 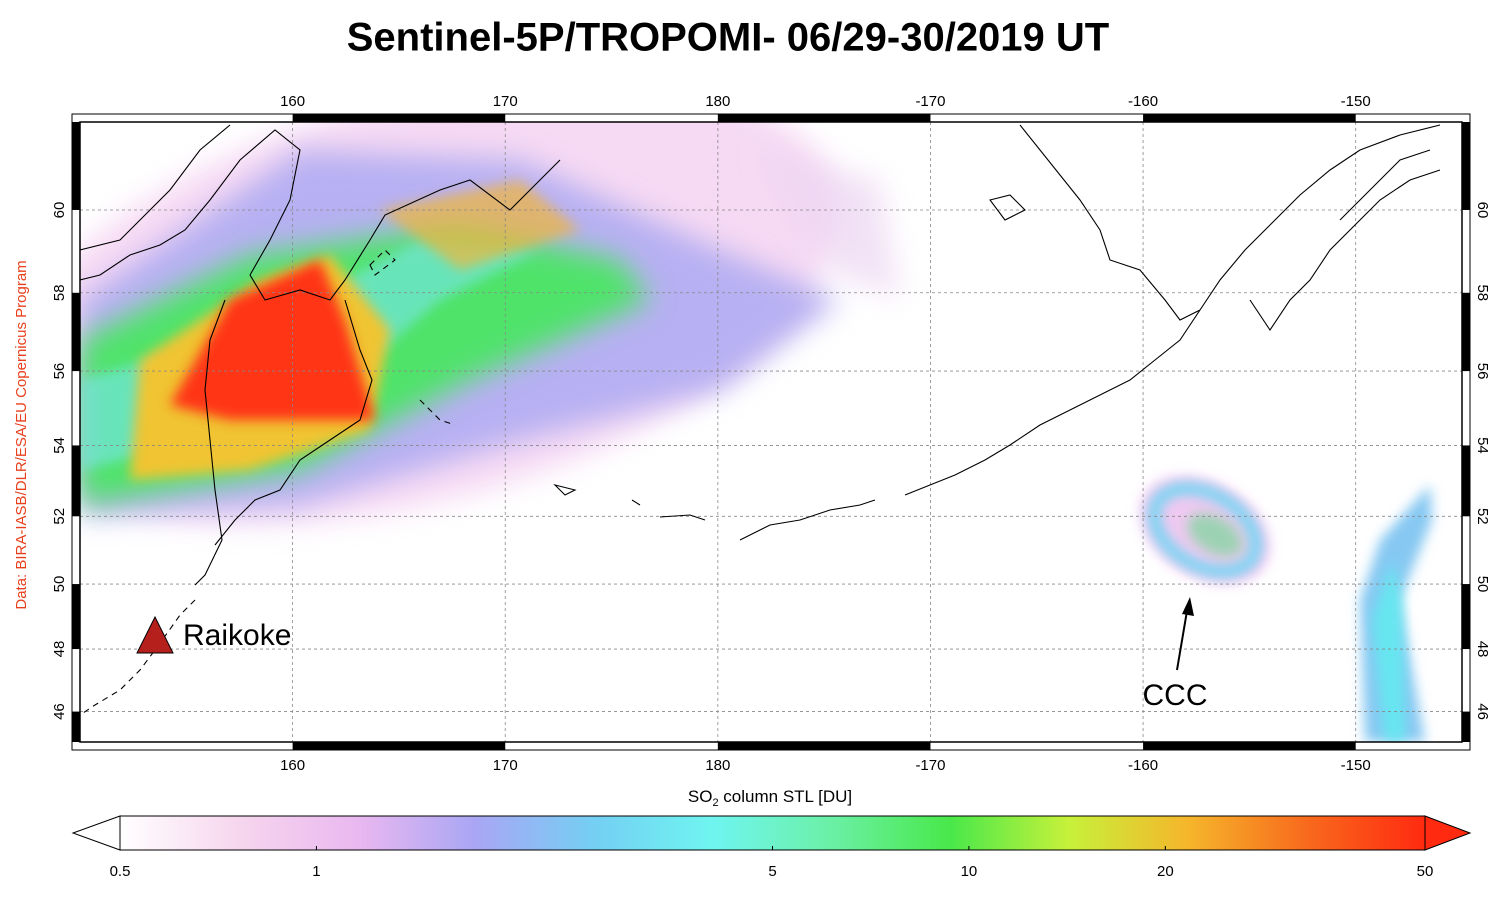 What do you see at coordinates (786, 796) in the screenshot?
I see `label-rest: column STL [DU]` at bounding box center [786, 796].